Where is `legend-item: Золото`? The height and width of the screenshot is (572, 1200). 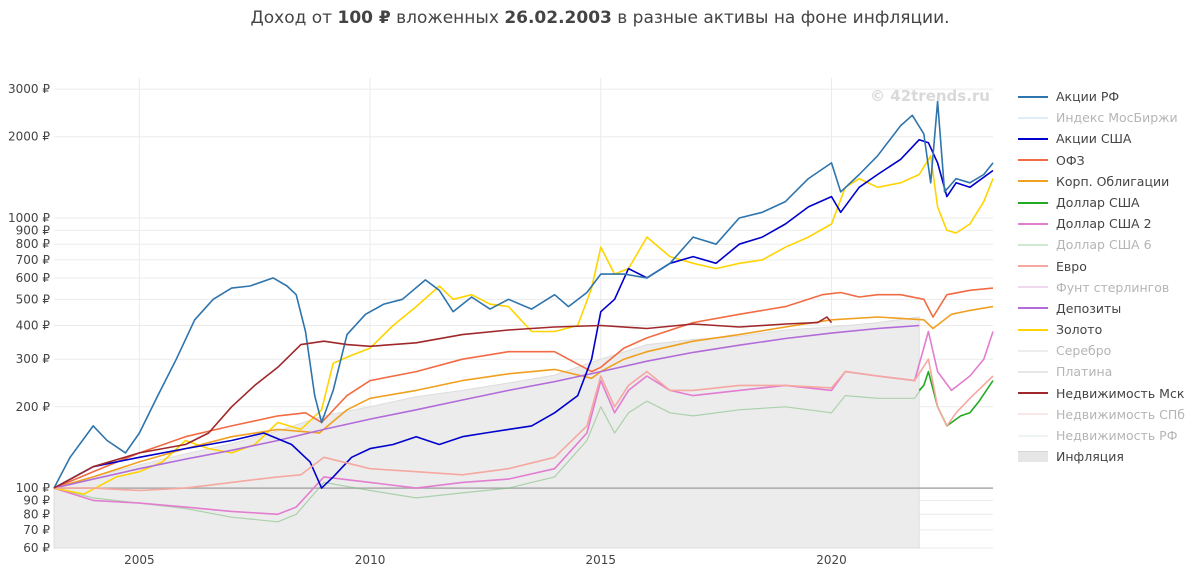 legend-item: Золото is located at coordinates (1108, 329).